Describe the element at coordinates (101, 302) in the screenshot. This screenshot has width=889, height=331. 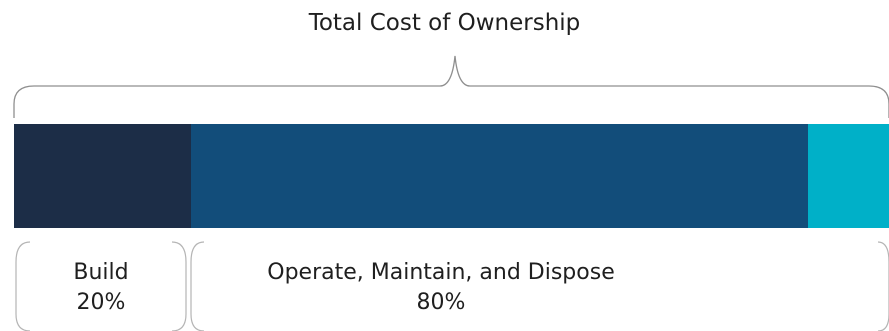
I see `build-label-percent: 20%` at that location.